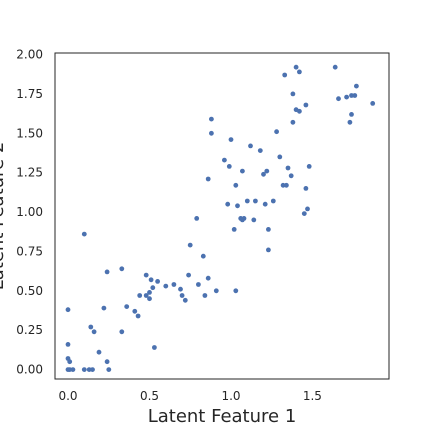 This screenshot has width=432, height=432. What do you see at coordinates (149, 396) in the screenshot?
I see `x-tick-label: 0.5` at bounding box center [149, 396].